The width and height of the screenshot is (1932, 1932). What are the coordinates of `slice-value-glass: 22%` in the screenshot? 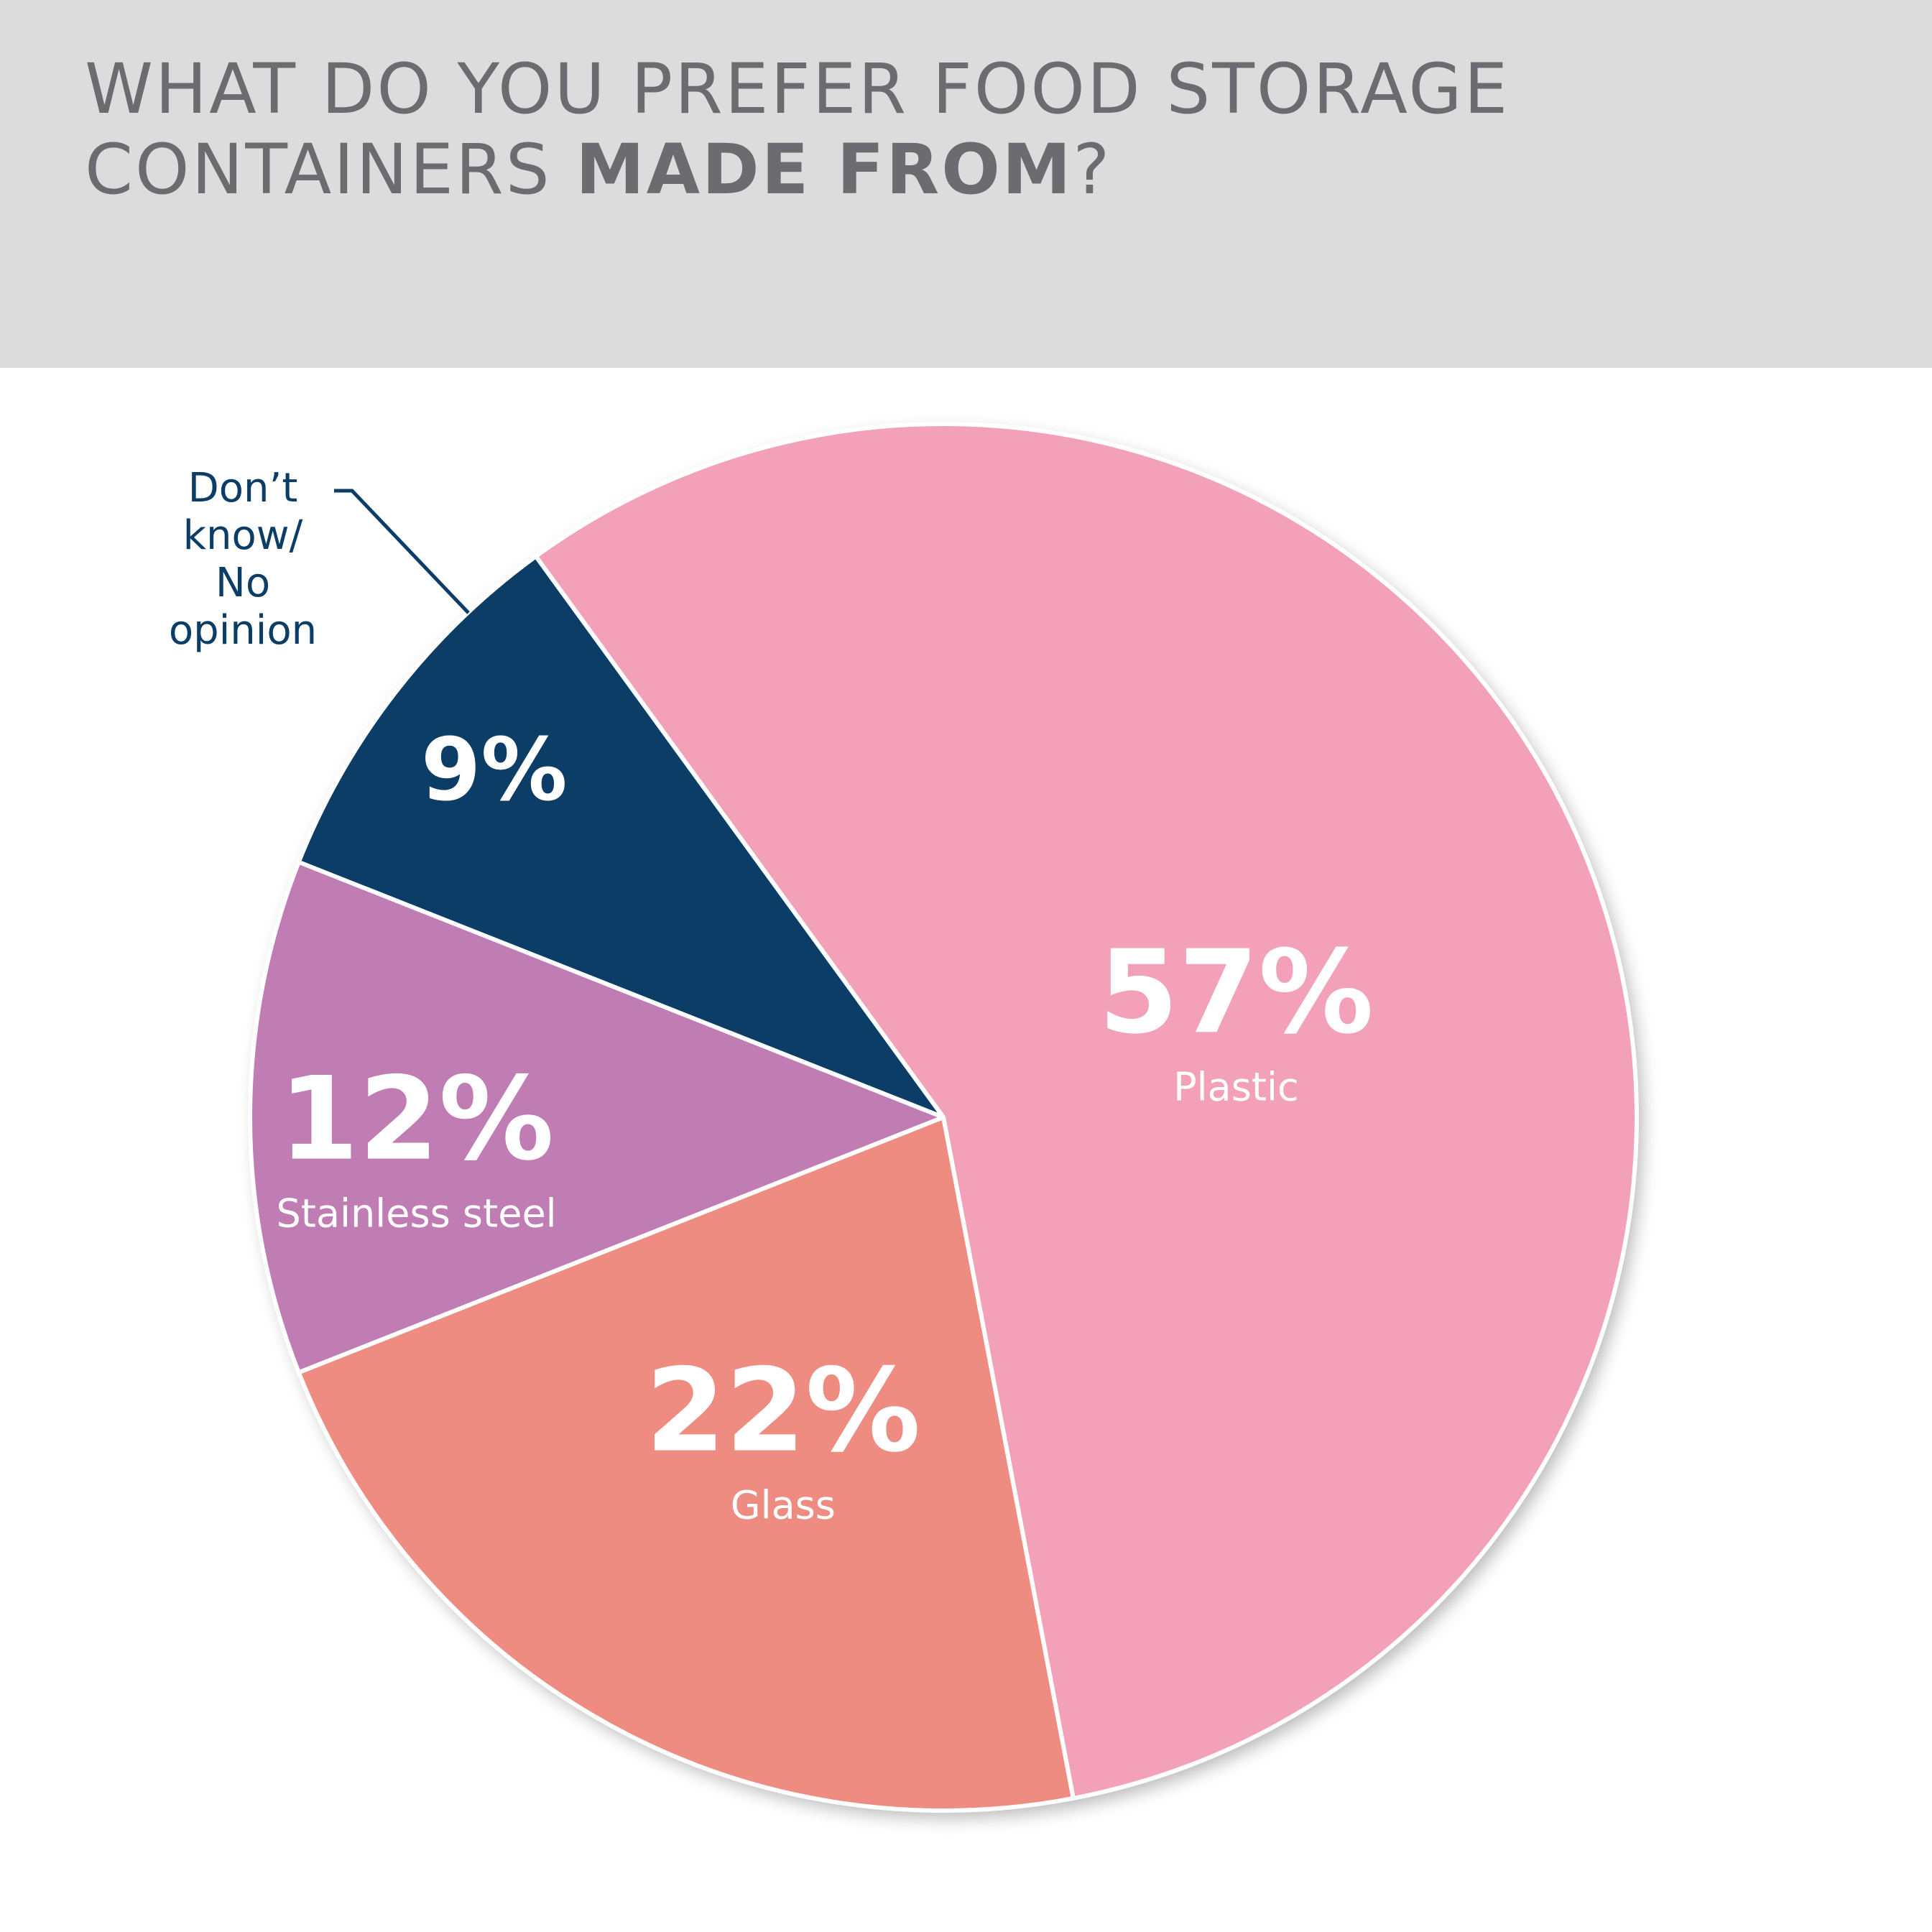 It's located at (782, 1411).